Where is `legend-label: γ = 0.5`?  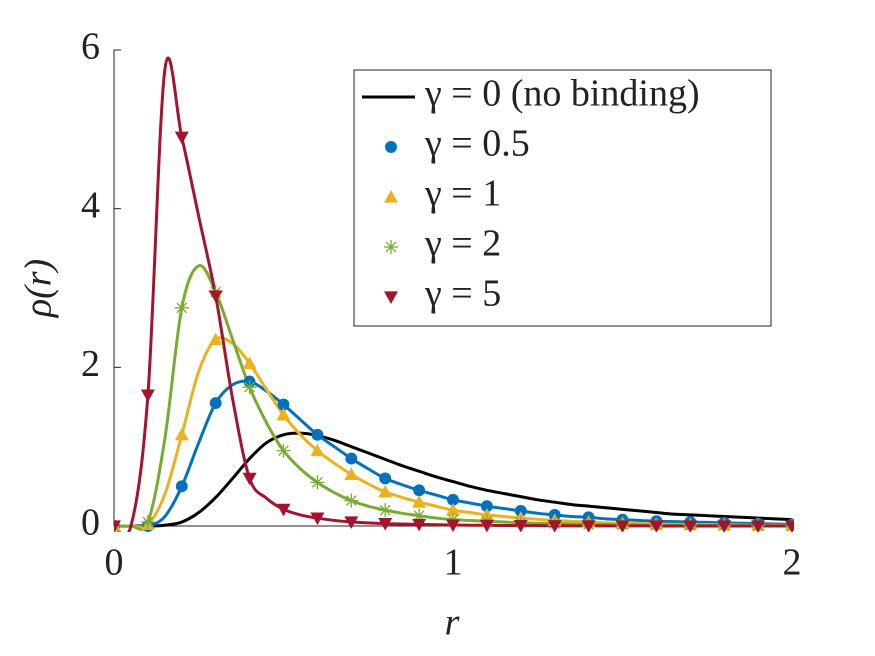 legend-label: γ = 0.5 is located at coordinates (477, 144).